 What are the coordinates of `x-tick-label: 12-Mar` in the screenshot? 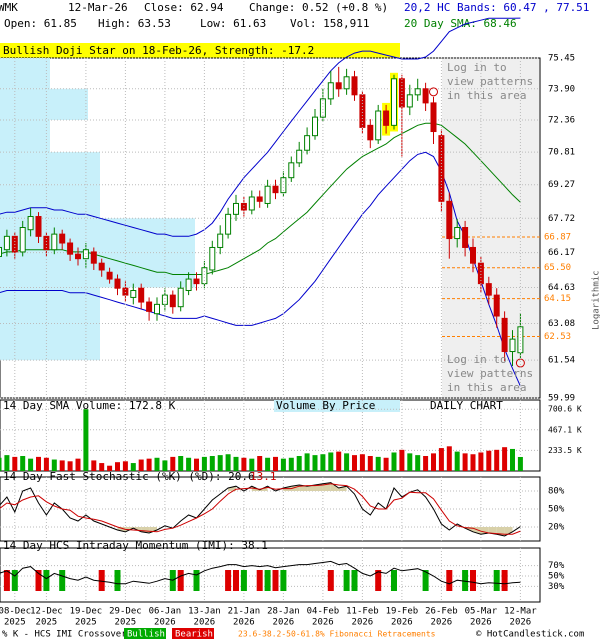 It's located at (520, 612).